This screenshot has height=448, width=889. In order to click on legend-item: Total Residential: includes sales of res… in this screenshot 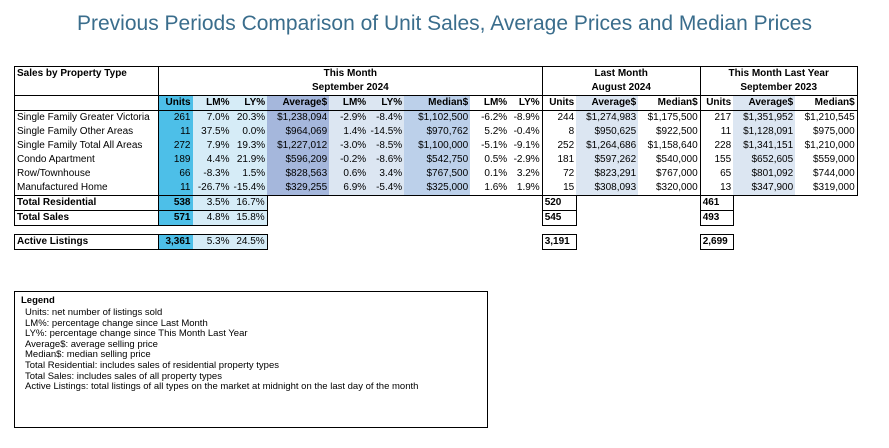, I will do `click(152, 365)`.